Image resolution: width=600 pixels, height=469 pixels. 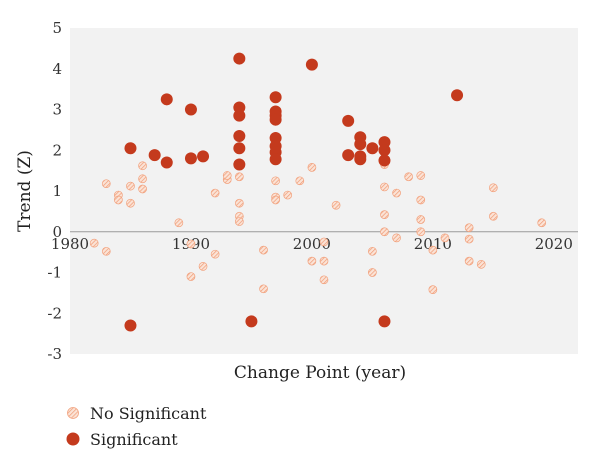 I want to click on y-tick-label: 3, so click(x=57, y=110).